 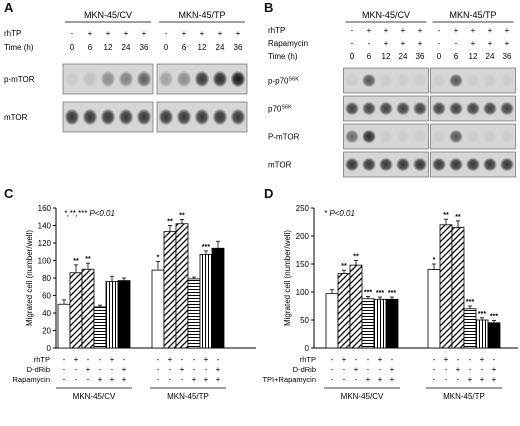 What do you see at coordinates (89, 213) in the screenshot?
I see `significance-note: *,**,*** P<0.01` at bounding box center [89, 213].